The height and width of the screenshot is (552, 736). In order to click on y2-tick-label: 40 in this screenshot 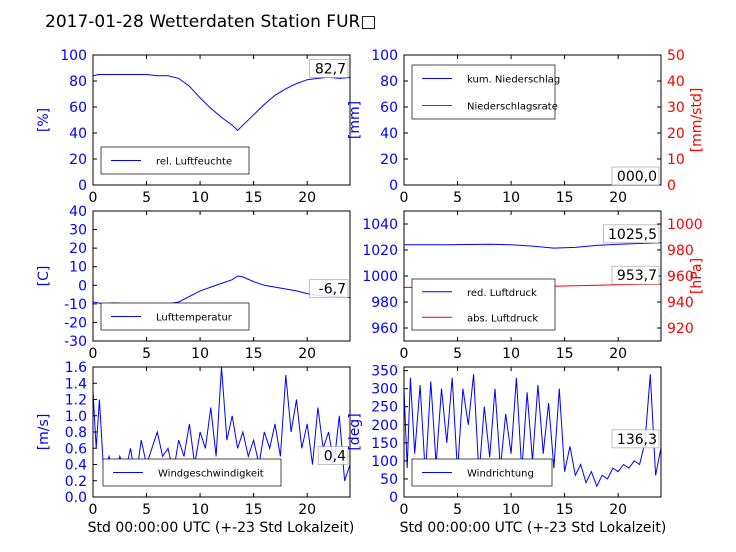, I will do `click(676, 82)`.